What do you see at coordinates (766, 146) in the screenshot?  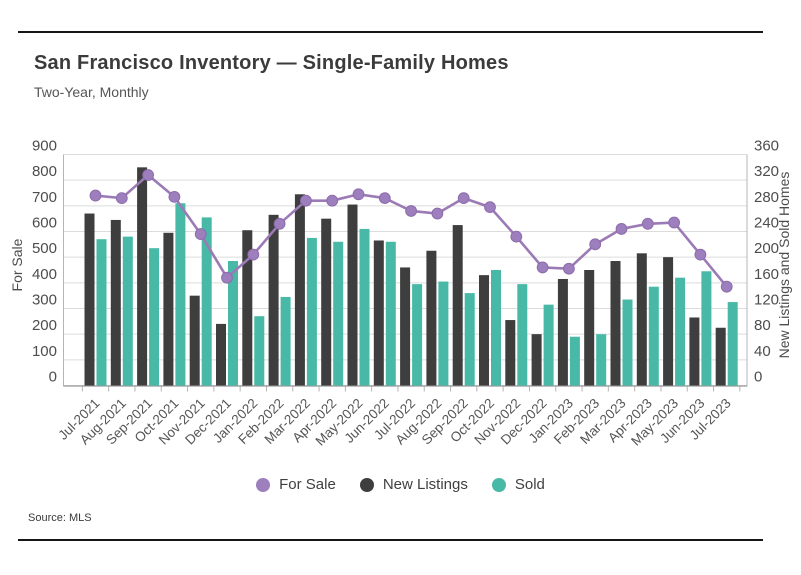 I see `svg-text: 360` at bounding box center [766, 146].